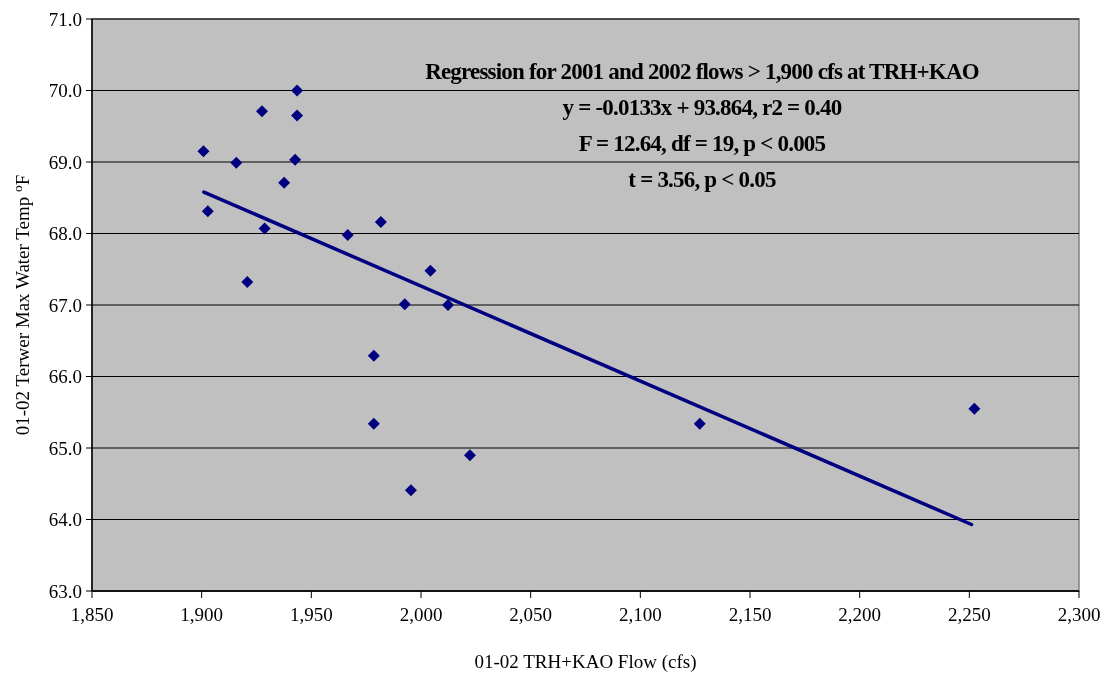 This screenshot has height=677, width=1104. Describe the element at coordinates (202, 614) in the screenshot. I see `x-tick-label: 1,900` at that location.